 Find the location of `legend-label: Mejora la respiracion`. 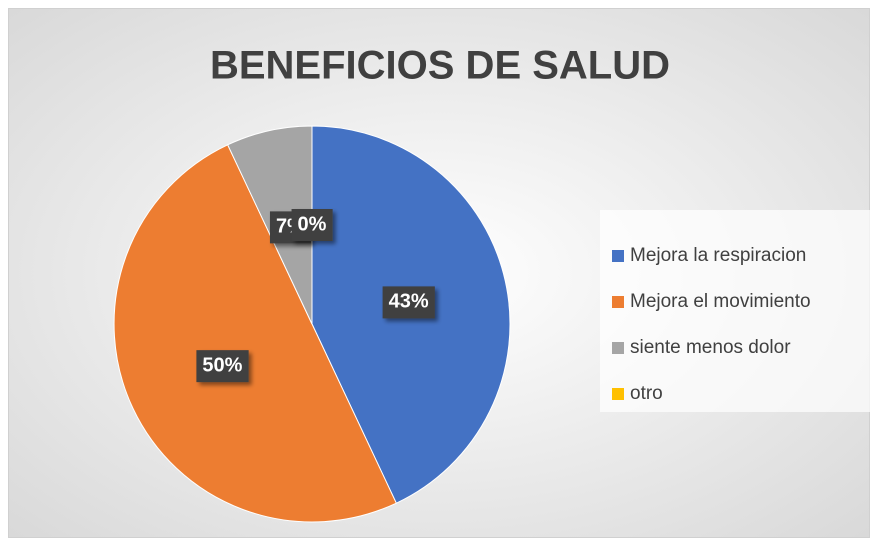

legend-label: Mejora la respiracion is located at coordinates (718, 255).